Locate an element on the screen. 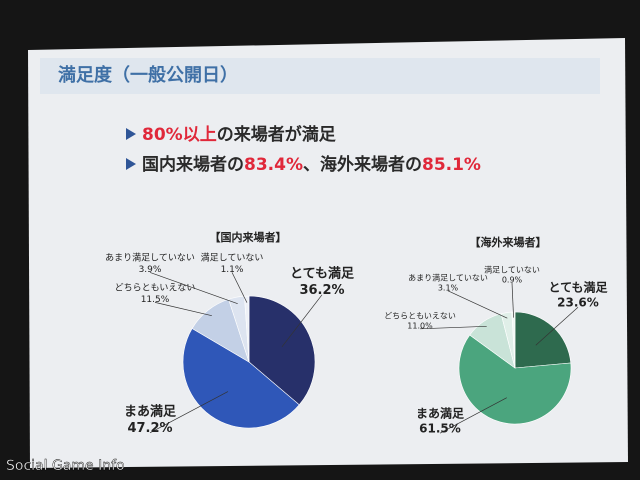 This screenshot has width=640, height=480. slice-value: 47.2% is located at coordinates (149, 428).